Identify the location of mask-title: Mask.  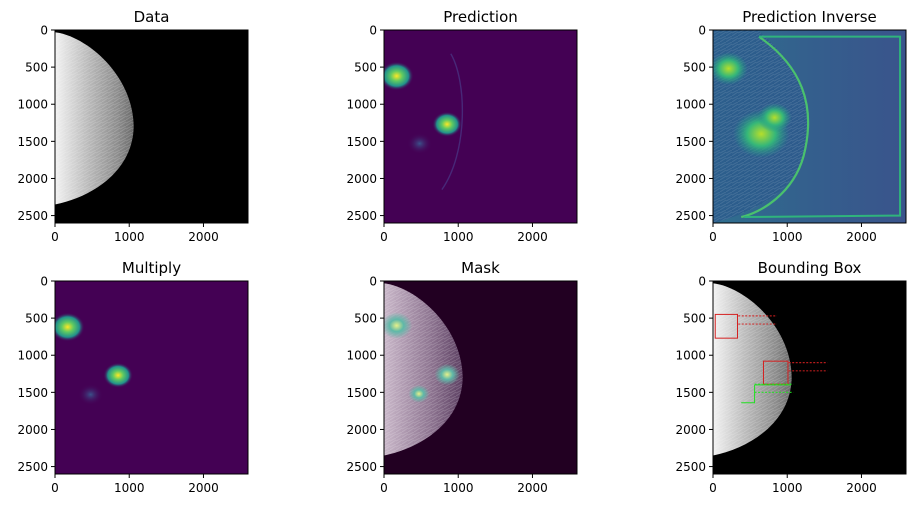
(480, 268).